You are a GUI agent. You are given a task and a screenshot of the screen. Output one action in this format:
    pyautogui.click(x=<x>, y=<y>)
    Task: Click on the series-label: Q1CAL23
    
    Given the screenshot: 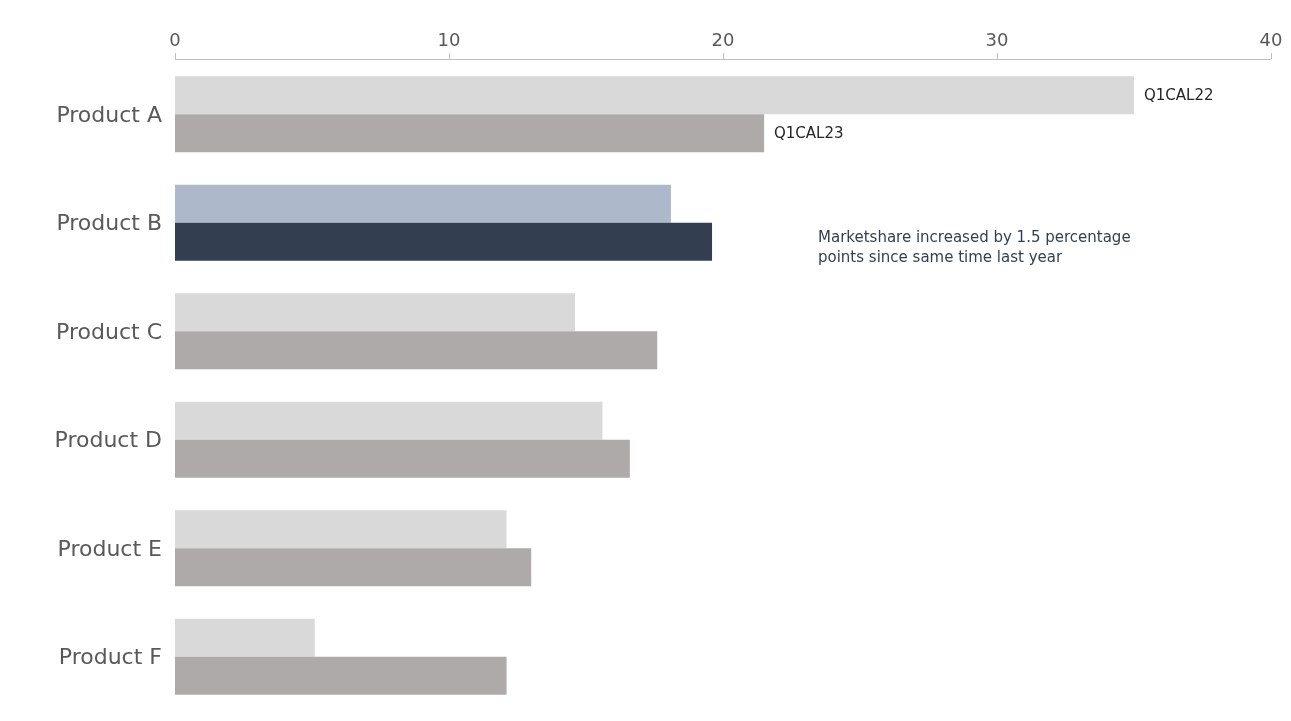 What is the action you would take?
    pyautogui.click(x=809, y=133)
    